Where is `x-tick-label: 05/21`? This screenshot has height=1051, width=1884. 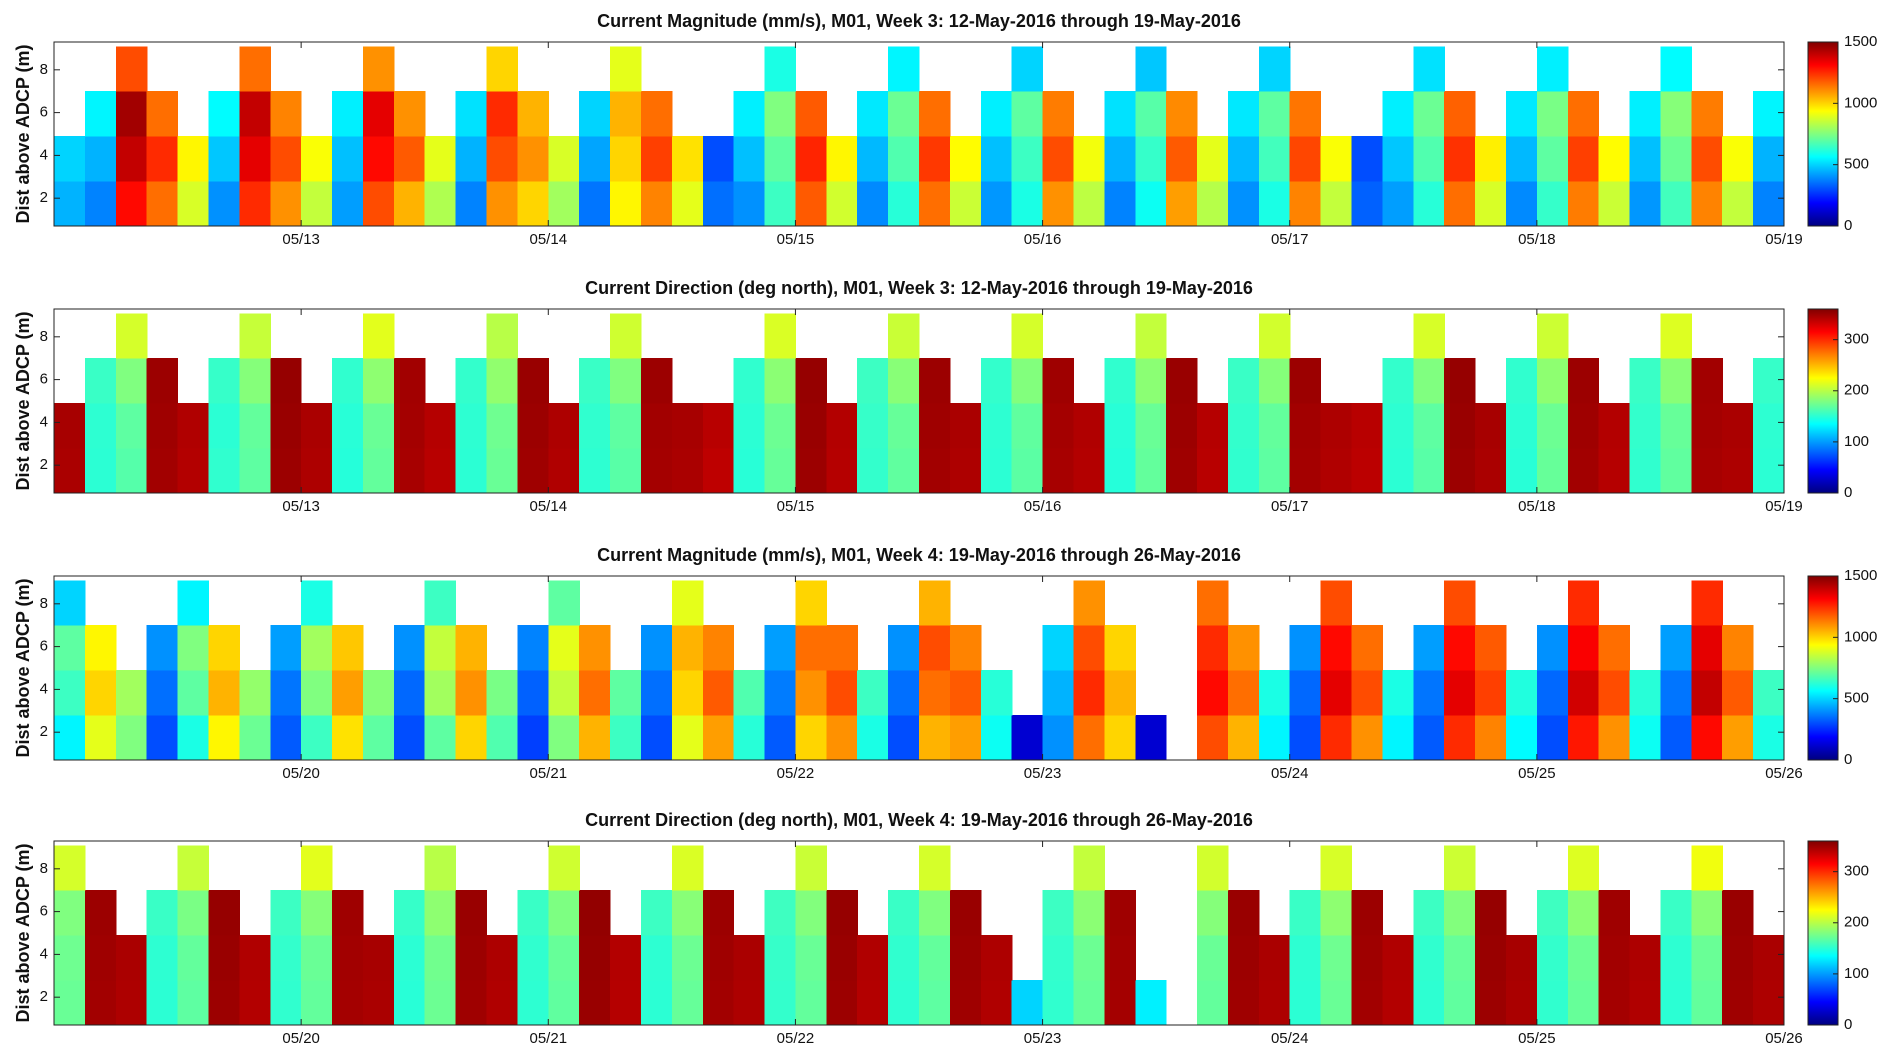
x-tick-label: 05/21 is located at coordinates (549, 773).